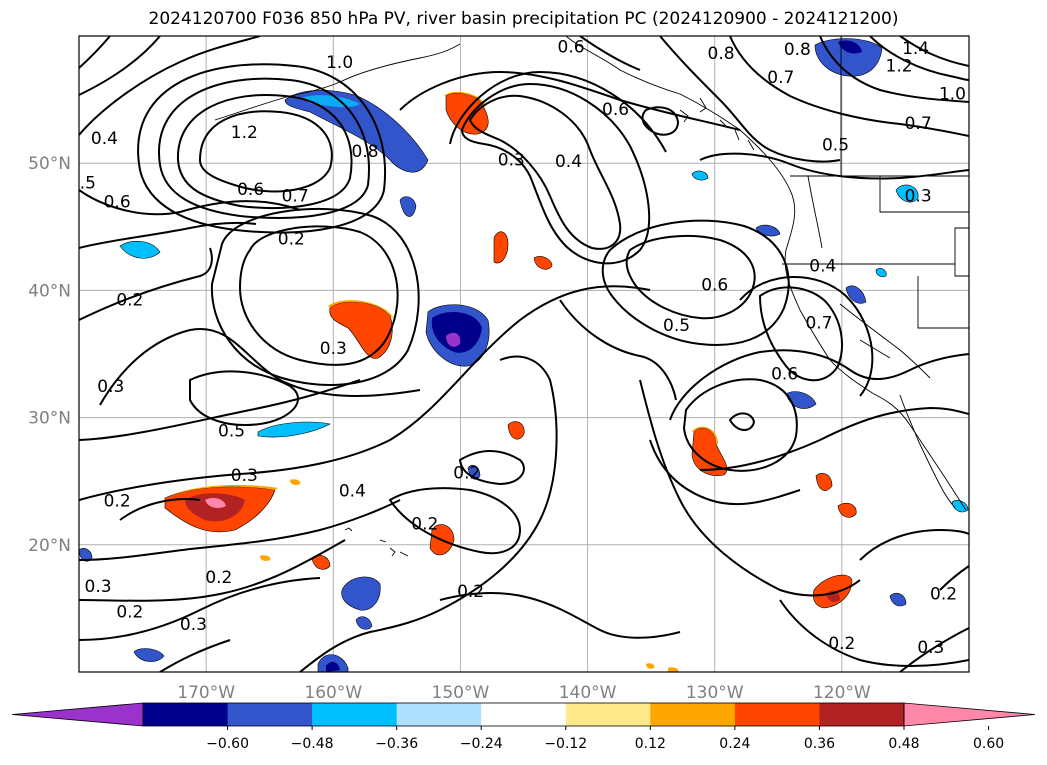 Image resolution: width=1047 pixels, height=765 pixels. I want to click on colorbar-tick-label: −0.60, so click(227, 744).